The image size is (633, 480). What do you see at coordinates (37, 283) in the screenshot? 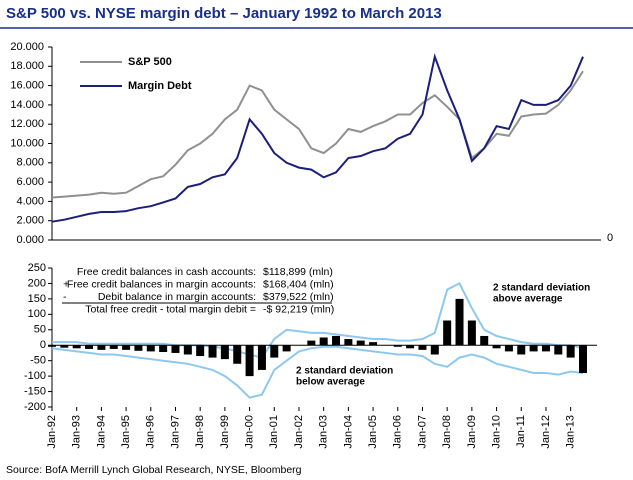
I see `y-tick-label: 200` at bounding box center [37, 283].